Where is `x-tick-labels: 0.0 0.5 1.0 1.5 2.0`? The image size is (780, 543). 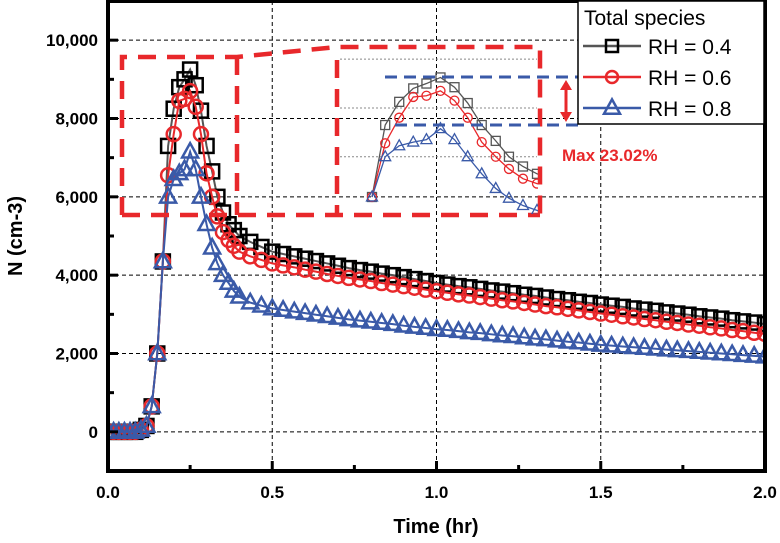 x-tick-labels: 0.0 0.5 1.0 1.5 2.0 is located at coordinates (436, 492).